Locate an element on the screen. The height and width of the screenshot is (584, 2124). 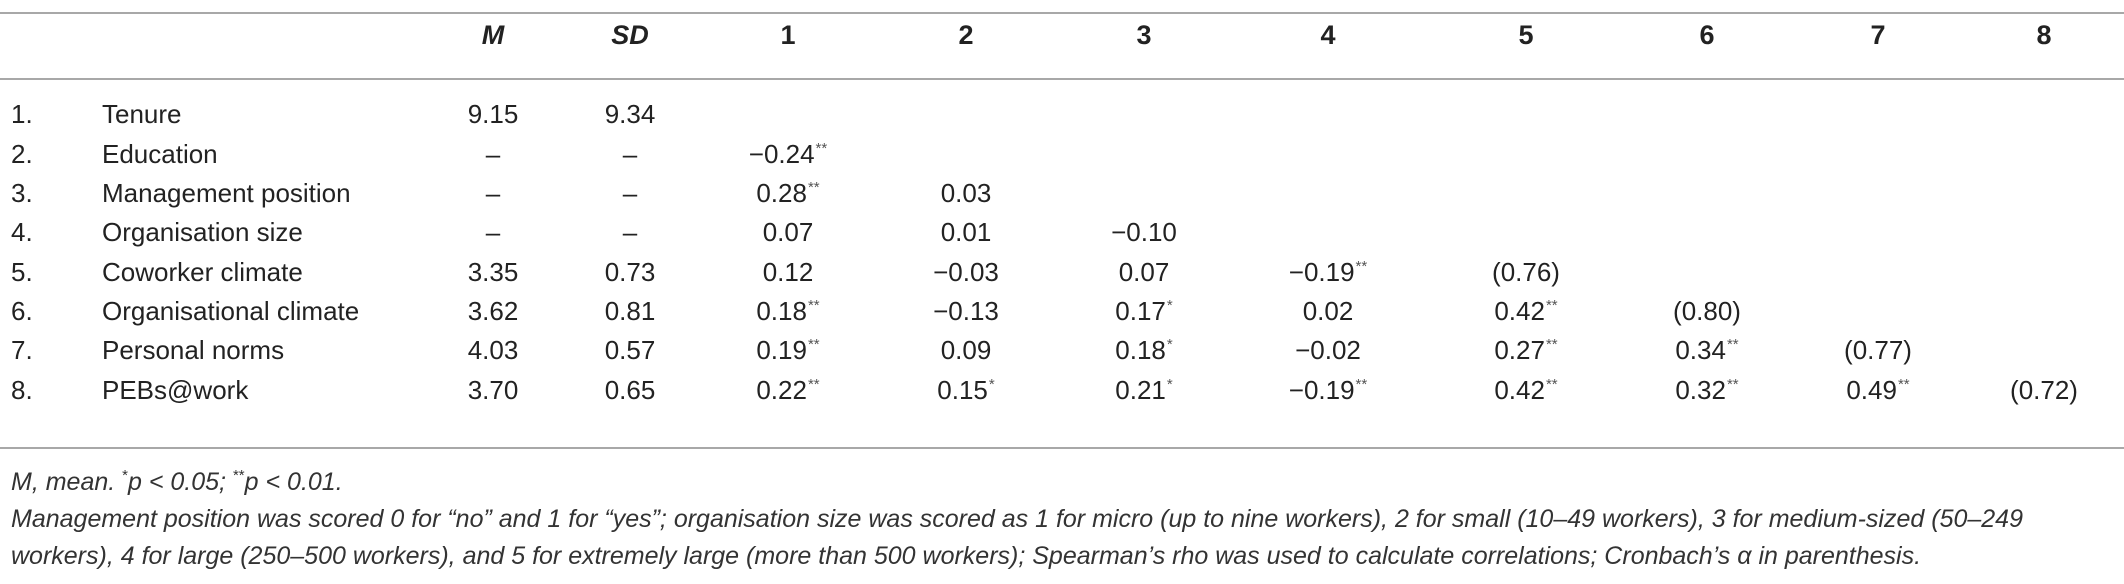
table-header-rule is located at coordinates (1062, 79).